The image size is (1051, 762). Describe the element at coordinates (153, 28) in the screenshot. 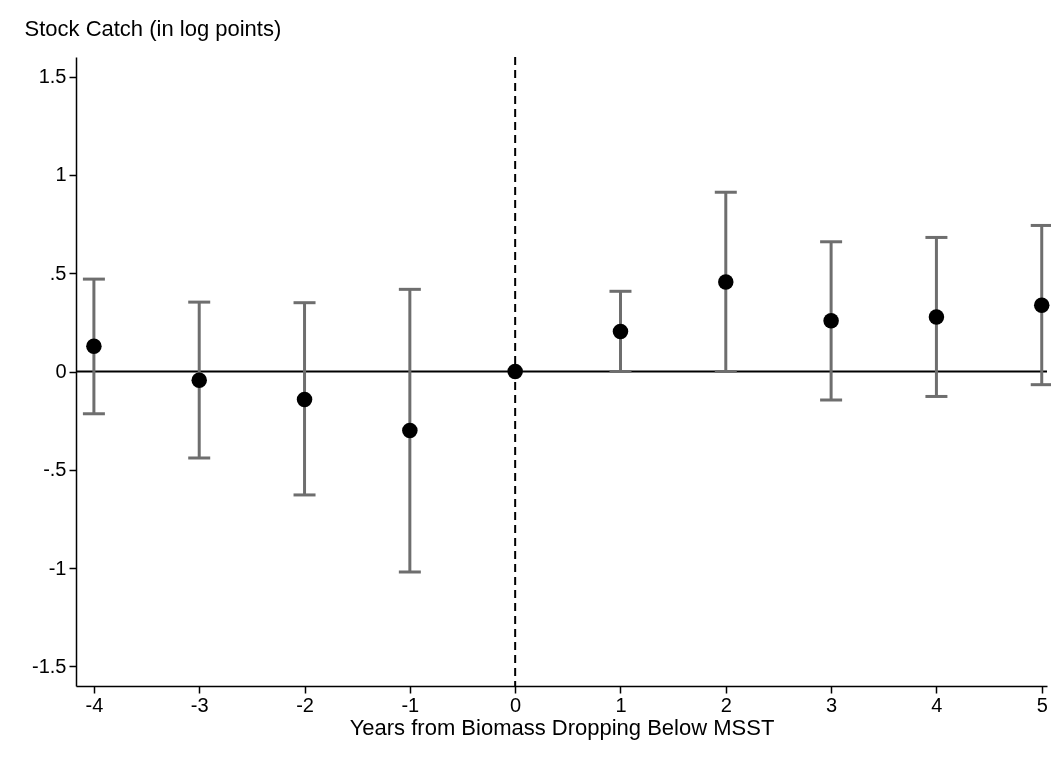

I see `y-axis-title: Stock Catch (in log points)` at that location.